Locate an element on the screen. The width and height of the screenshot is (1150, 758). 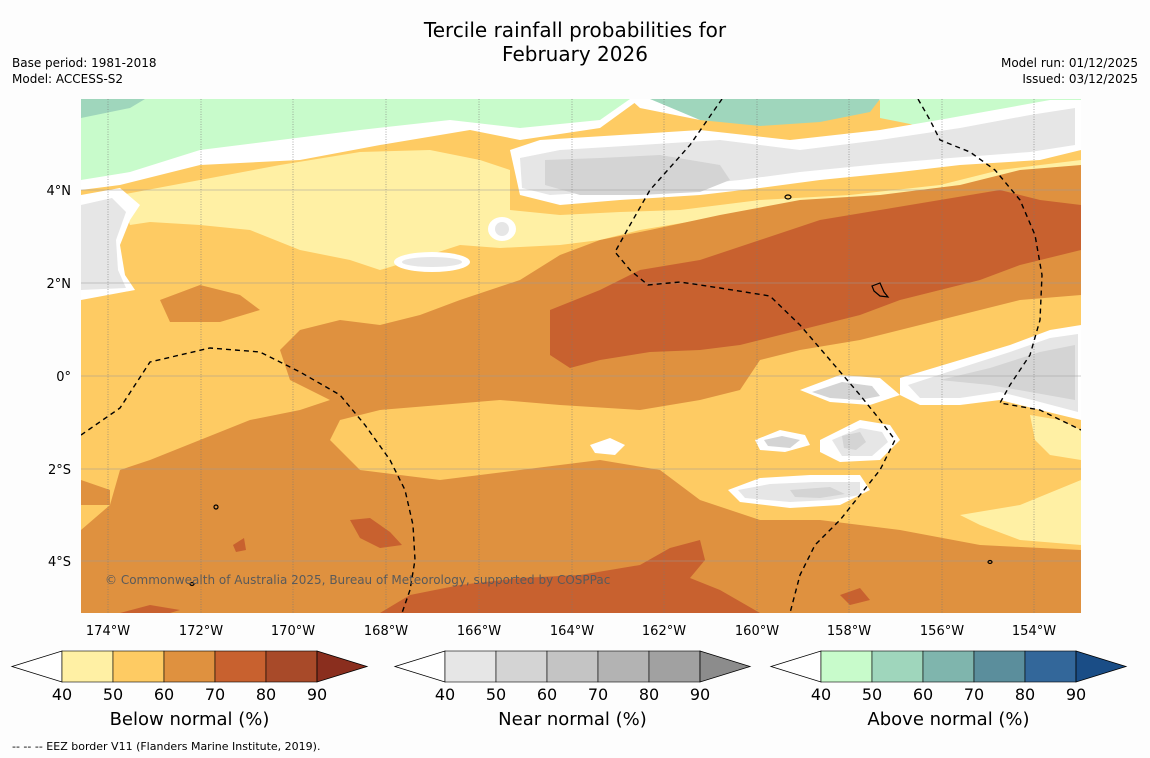
meta-right: Model run: 01/12/2025 Issued: 03/12/2025 is located at coordinates (1069, 71).